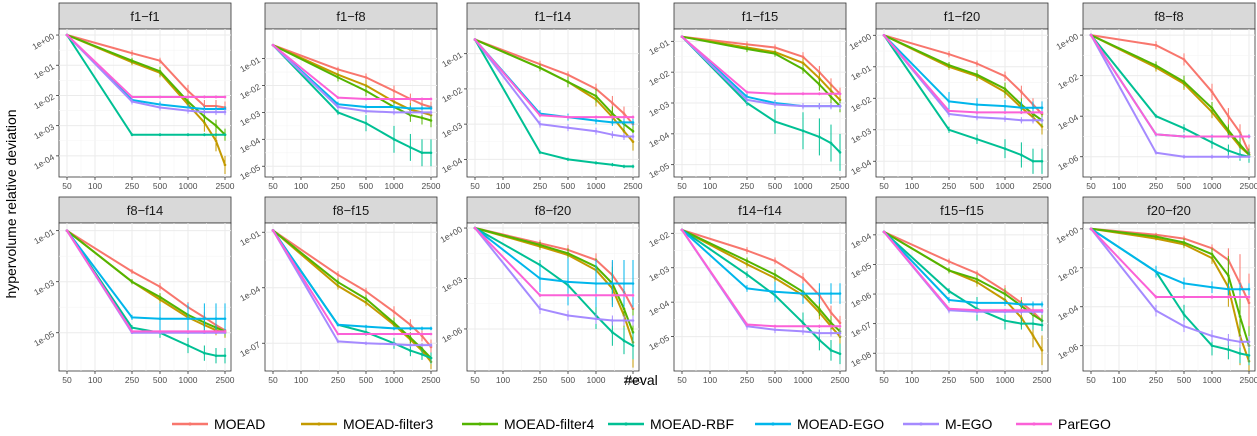 This screenshot has height=436, width=1257. I want to click on x-tick-label: 2500, so click(1042, 186).